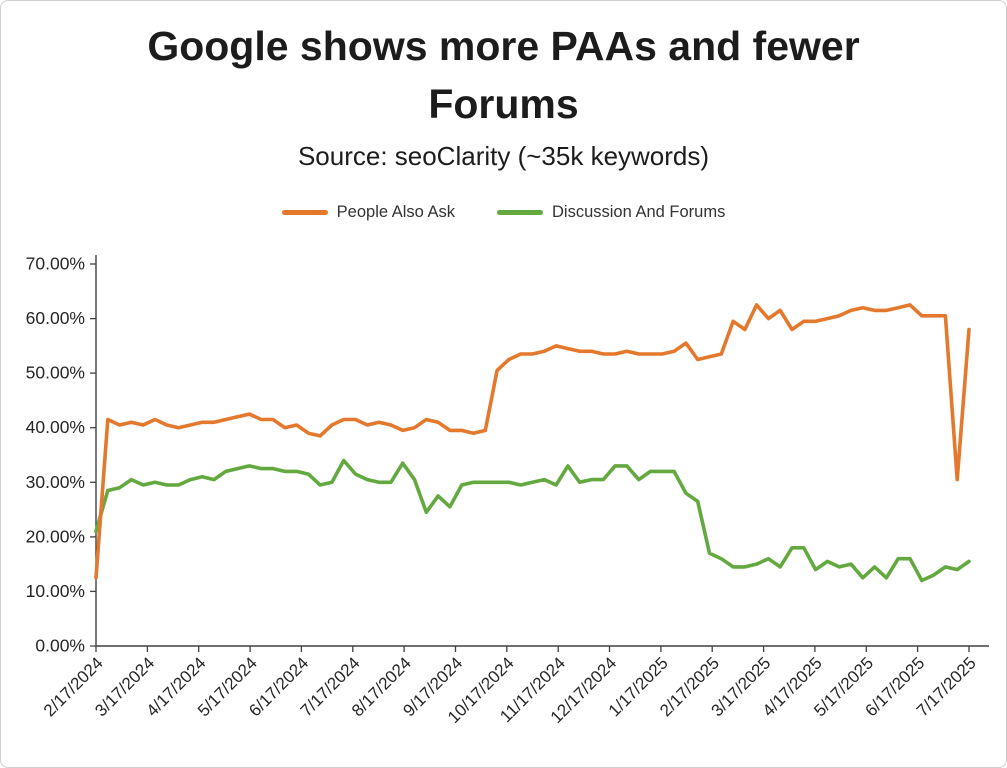  I want to click on svg-text: 10.00%, so click(55, 591).